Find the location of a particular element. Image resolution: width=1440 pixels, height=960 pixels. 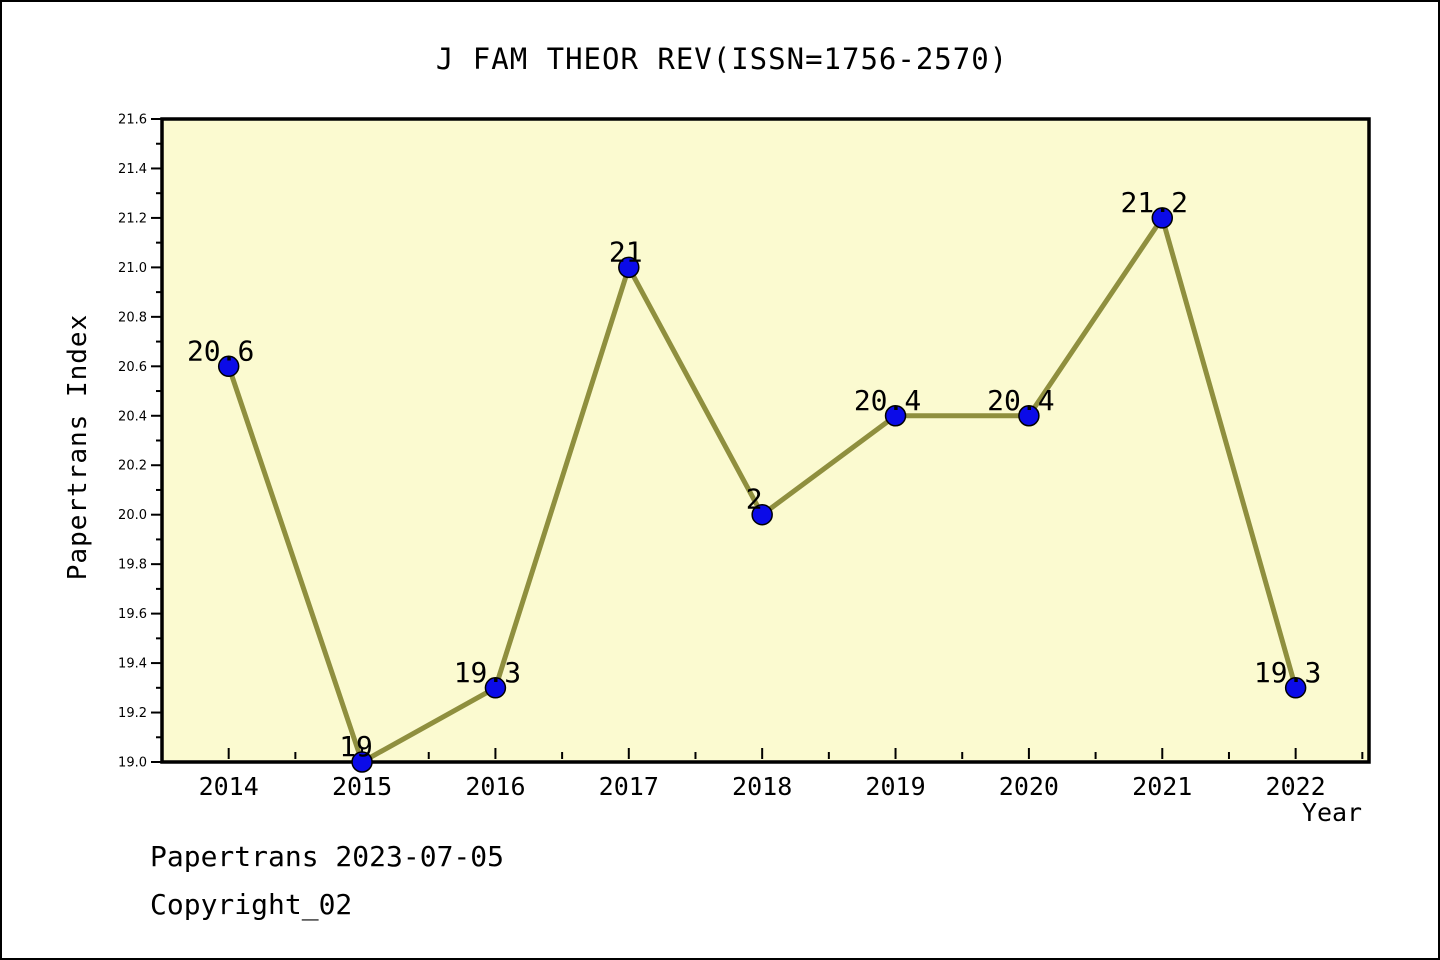

y-tick-label: 20.8 is located at coordinates (132, 317).